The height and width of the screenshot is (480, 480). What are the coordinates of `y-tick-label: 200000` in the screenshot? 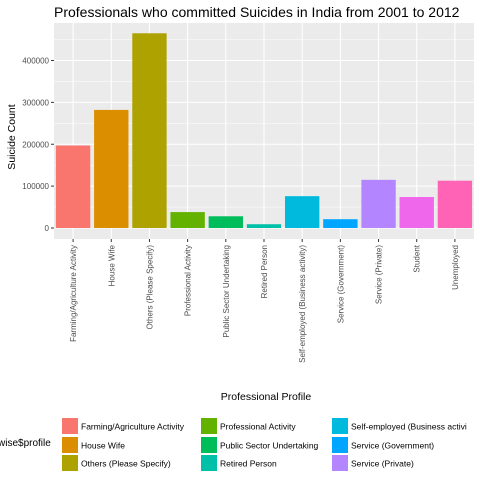 It's located at (35, 144).